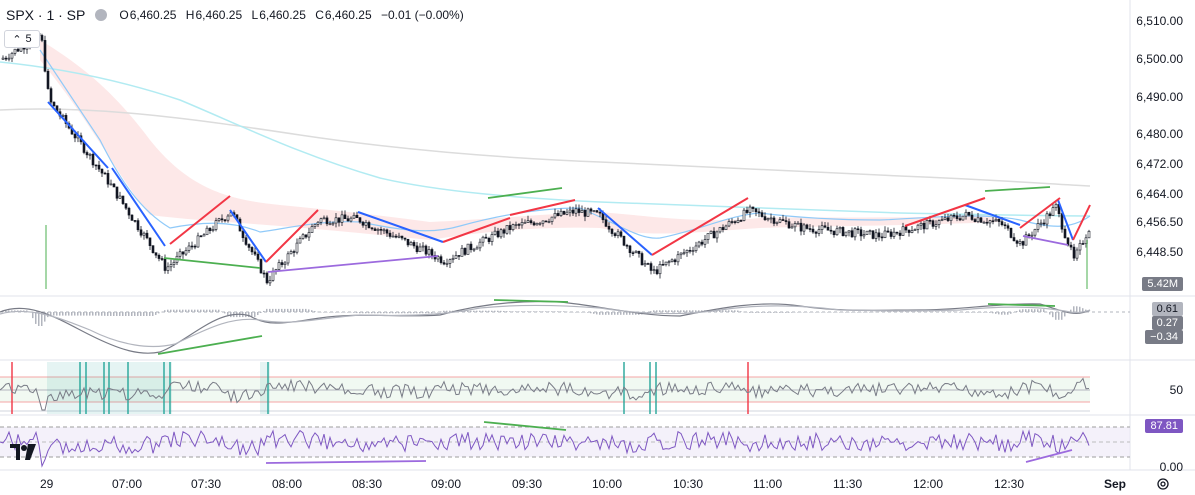  Describe the element at coordinates (380, 388) in the screenshot. I see `osc-alert-bars` at that location.